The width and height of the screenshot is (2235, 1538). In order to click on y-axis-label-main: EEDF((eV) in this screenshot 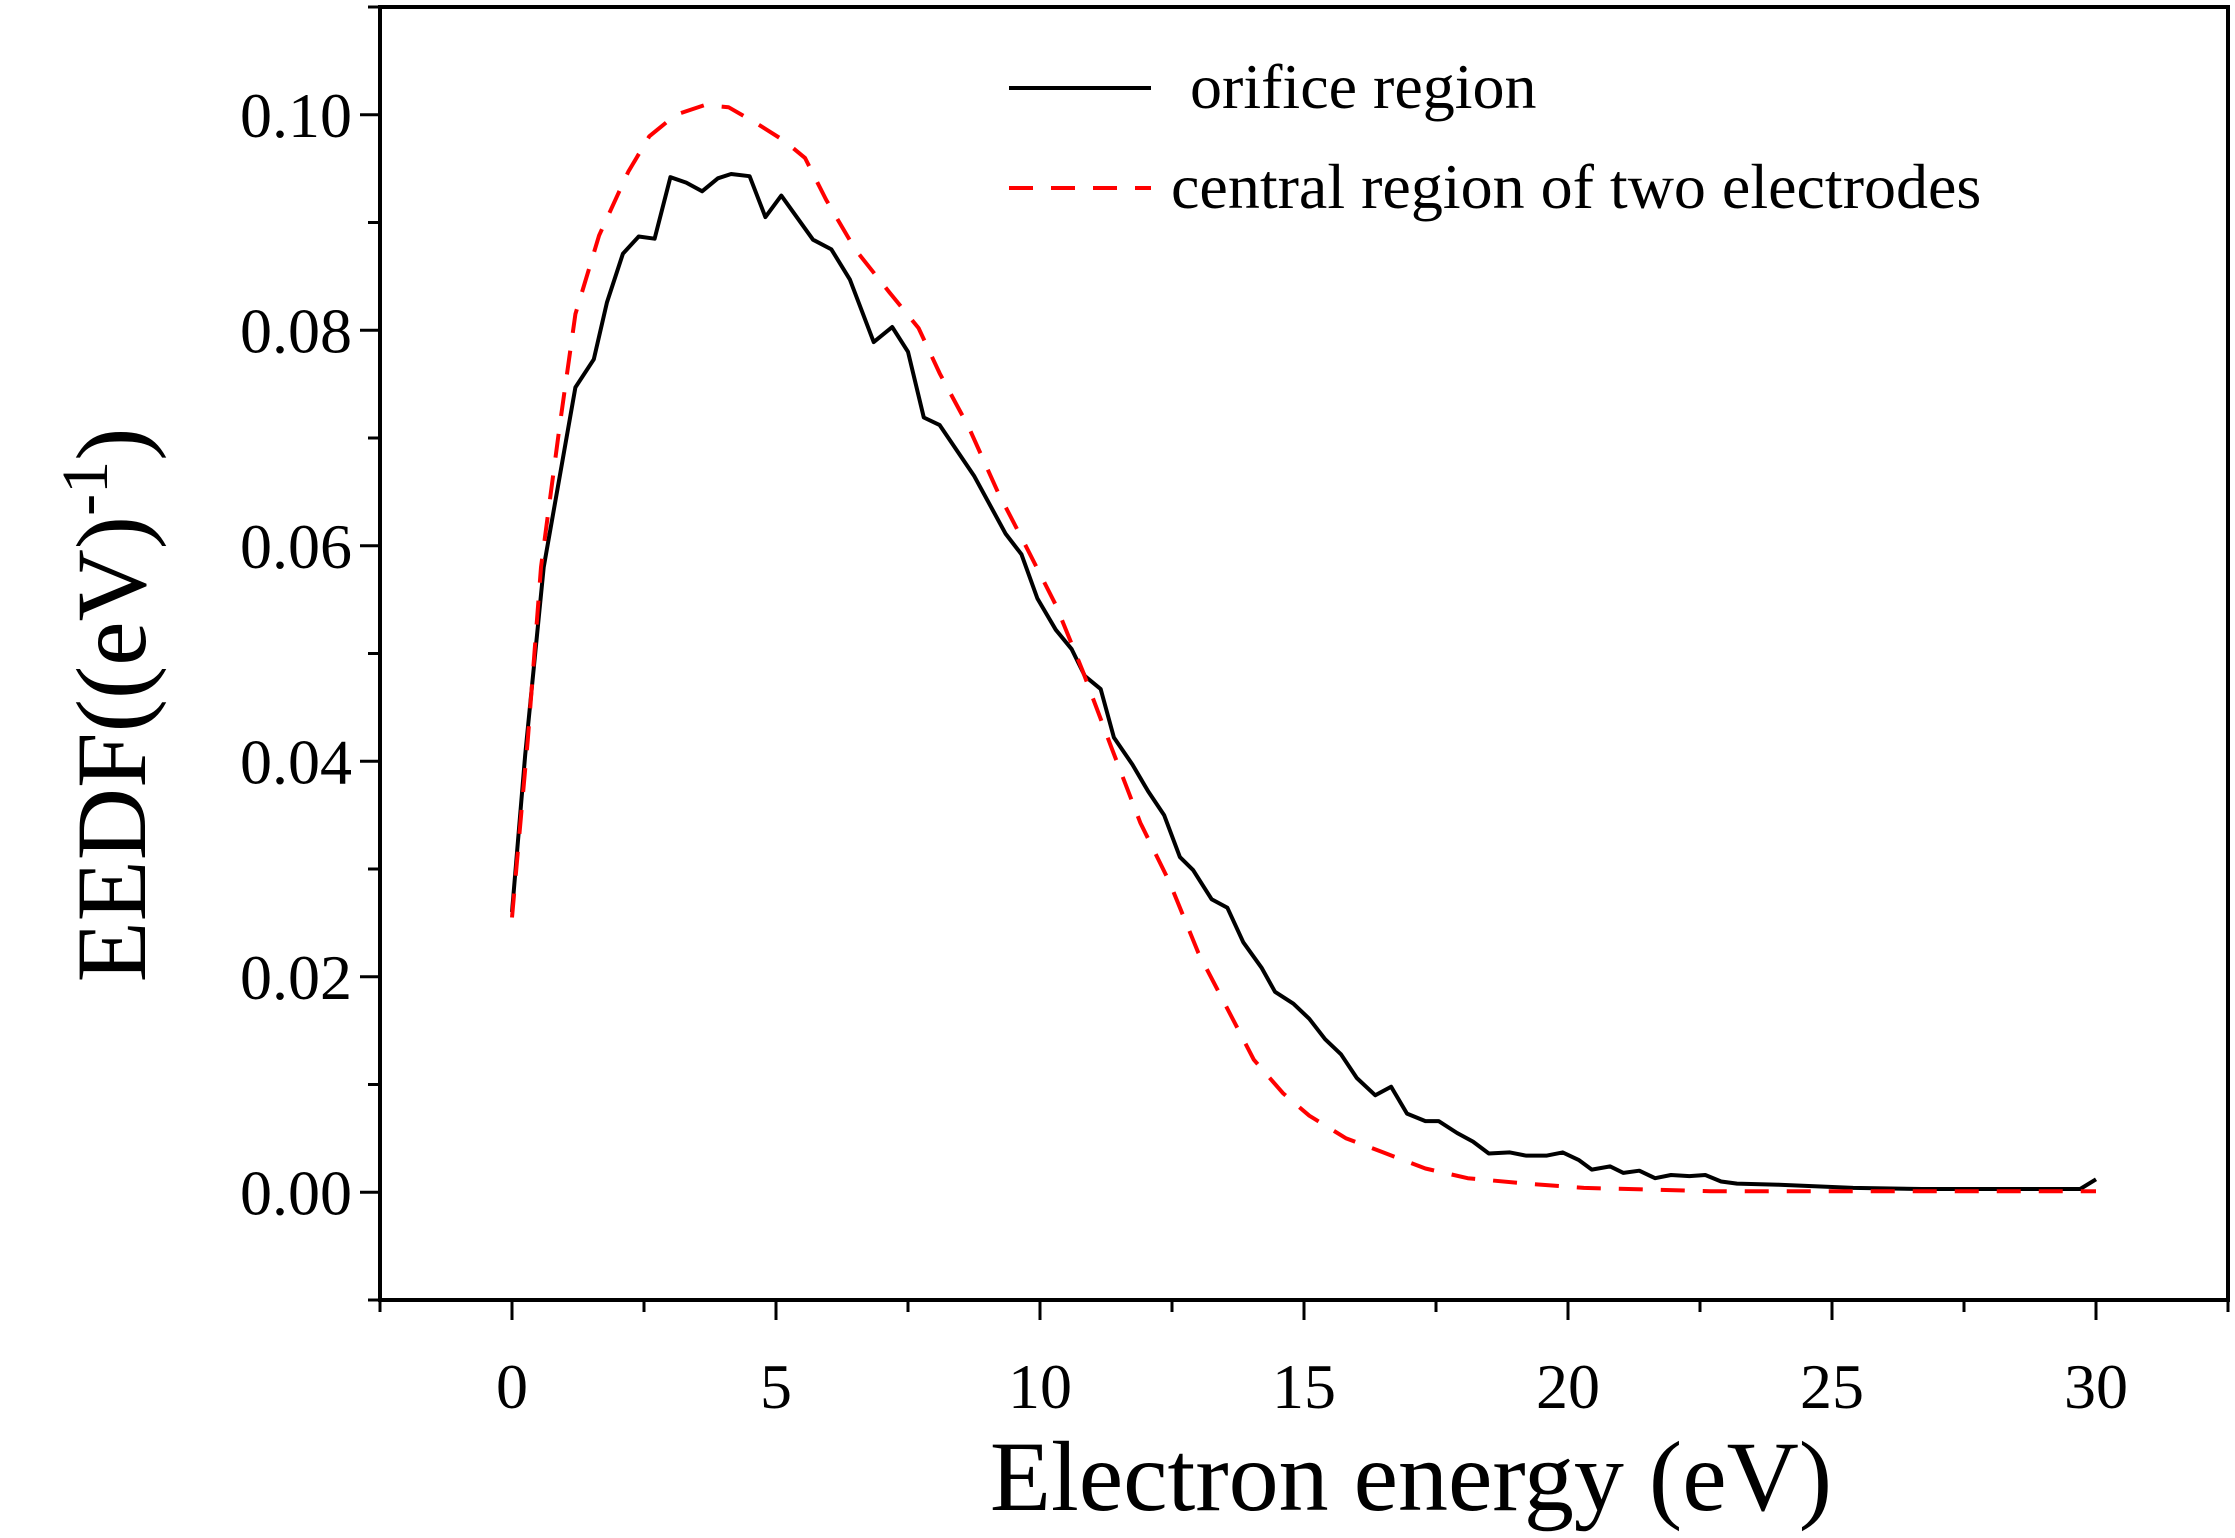, I will do `click(111, 749)`.